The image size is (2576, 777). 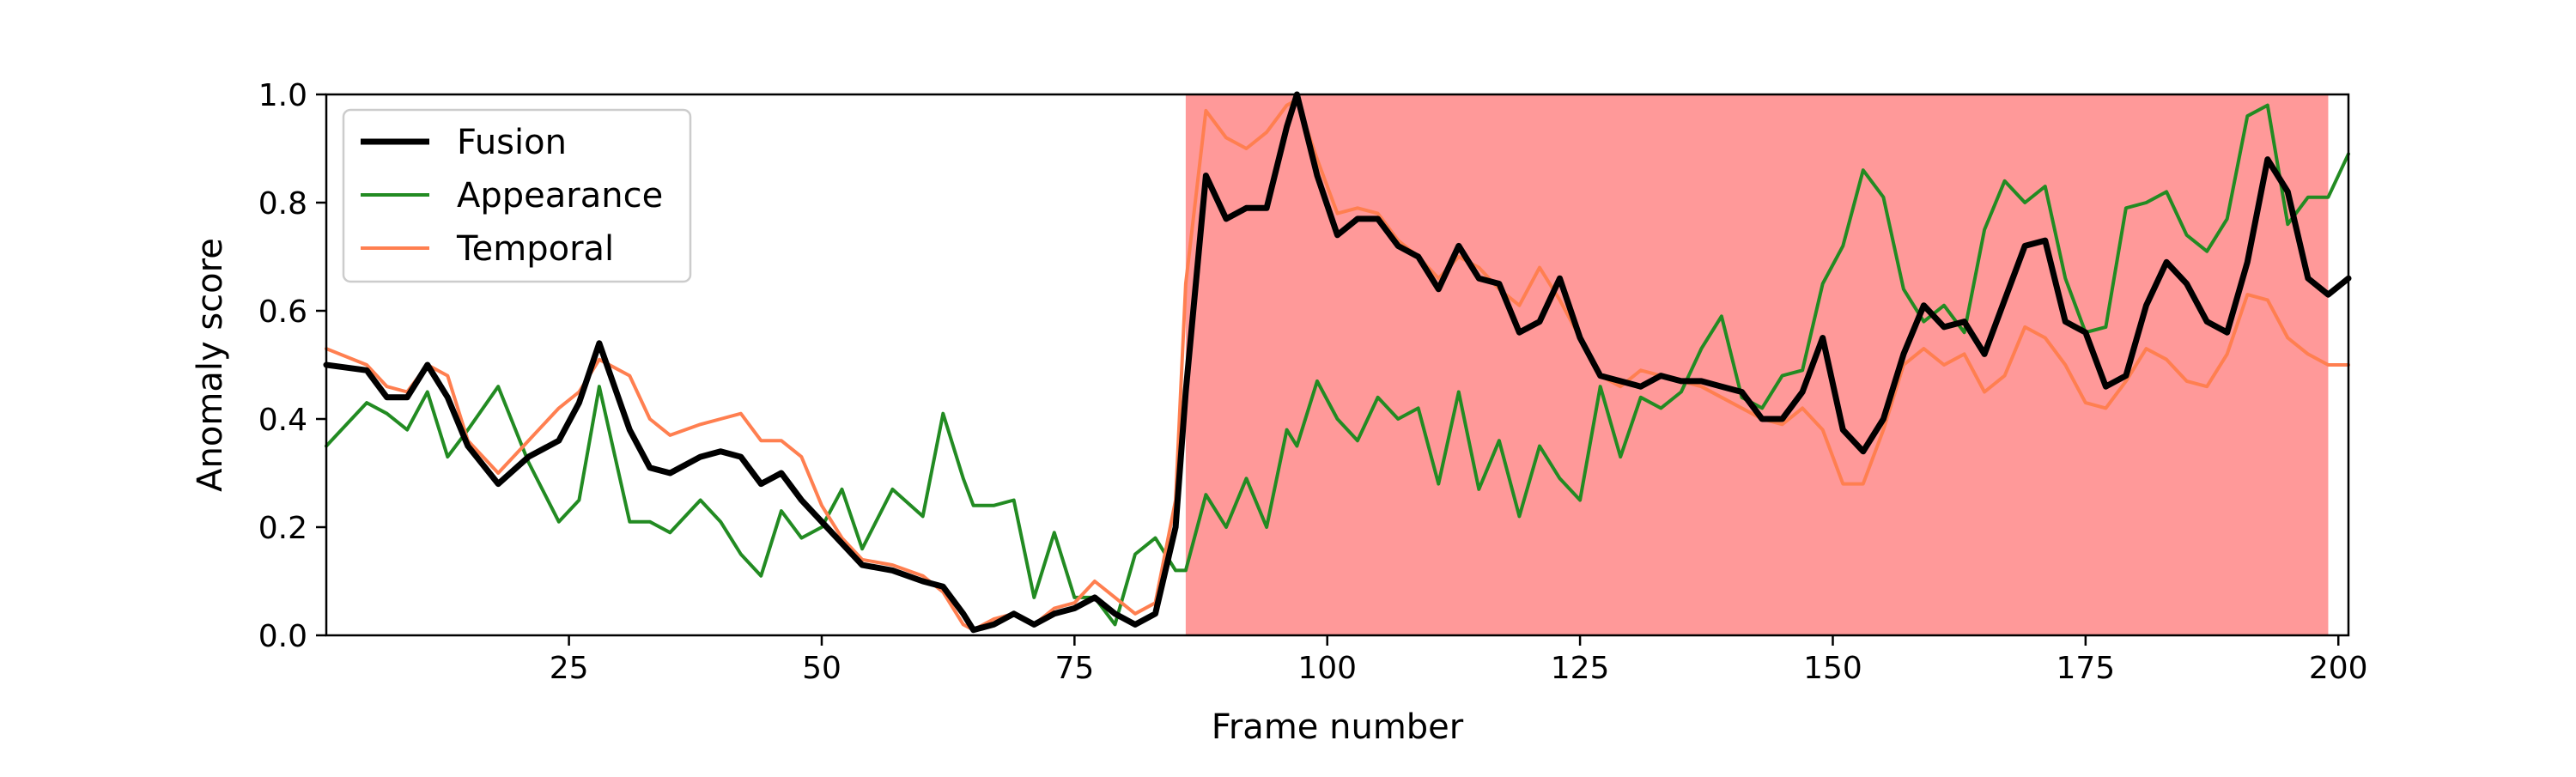 I want to click on x-tick-label: 175, so click(x=2085, y=668).